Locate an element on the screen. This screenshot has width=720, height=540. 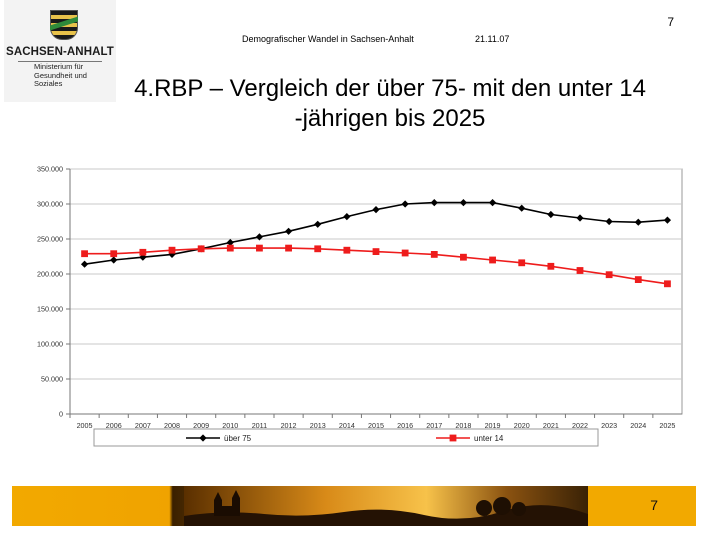
footer-bar: 7 is located at coordinates (354, 506).